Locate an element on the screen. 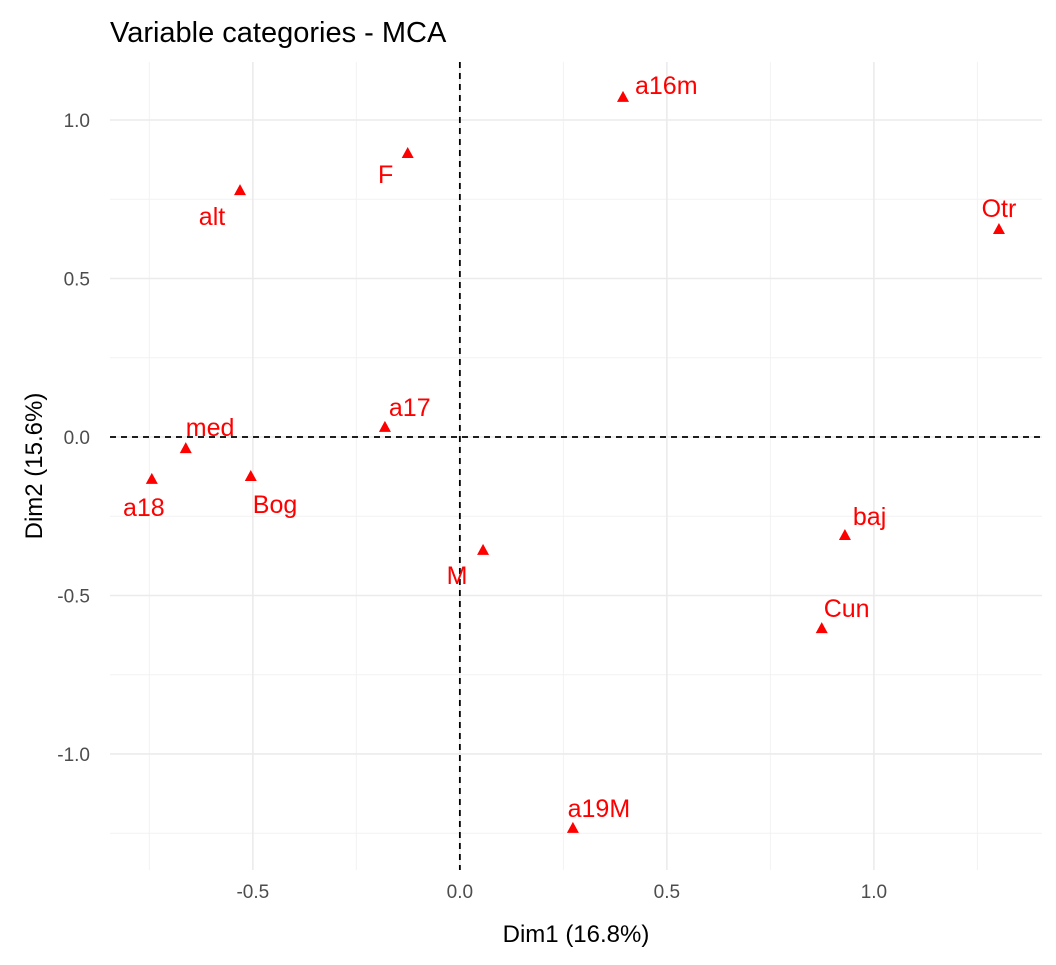 This screenshot has width=1056, height=965. point-a17 is located at coordinates (384, 426).